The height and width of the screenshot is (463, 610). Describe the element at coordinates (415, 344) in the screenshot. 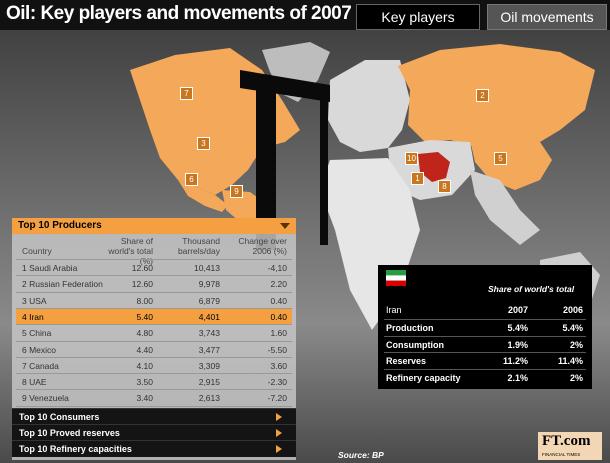

I see `panel-cell: Consumption` at that location.